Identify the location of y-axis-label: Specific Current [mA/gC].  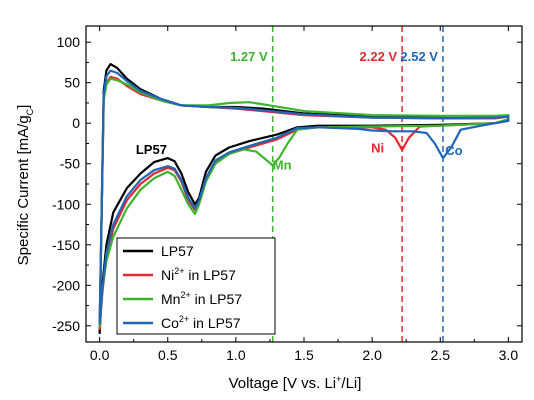
(25, 185).